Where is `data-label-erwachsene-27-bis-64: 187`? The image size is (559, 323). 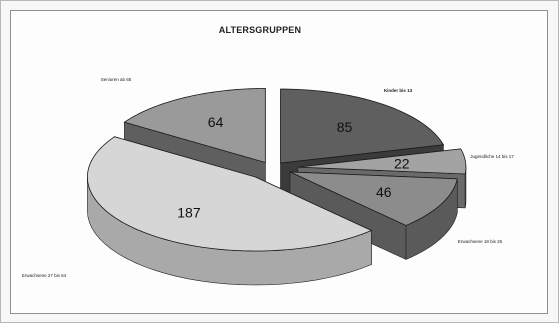
data-label-erwachsene-27-bis-64: 187 is located at coordinates (189, 212).